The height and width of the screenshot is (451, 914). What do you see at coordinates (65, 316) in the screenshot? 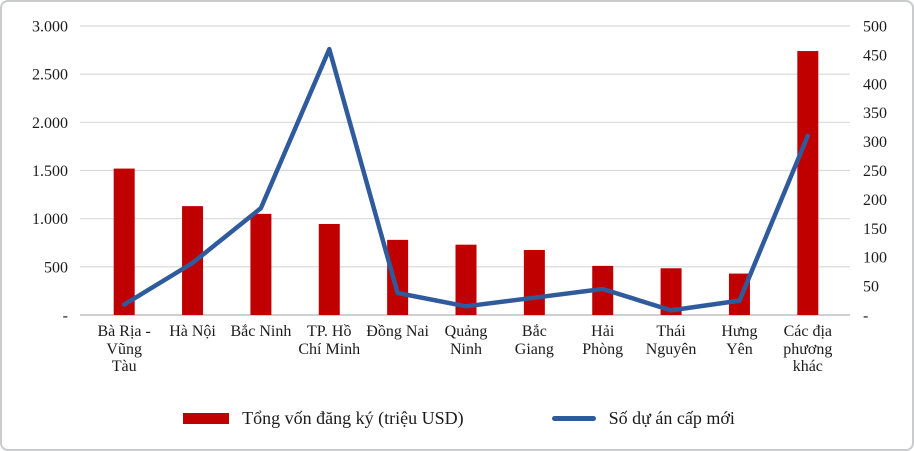
I see `left-axis-tick-label: -` at bounding box center [65, 316].